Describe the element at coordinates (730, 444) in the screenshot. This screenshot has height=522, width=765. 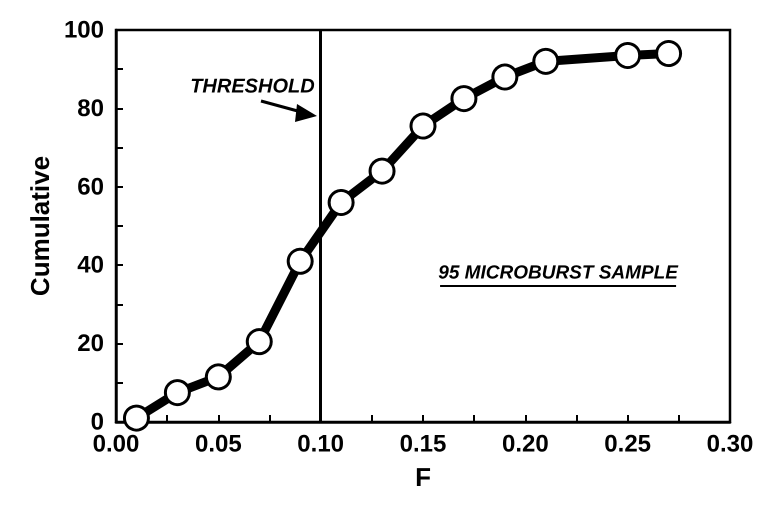
I see `x-tick-label: 0.30` at that location.